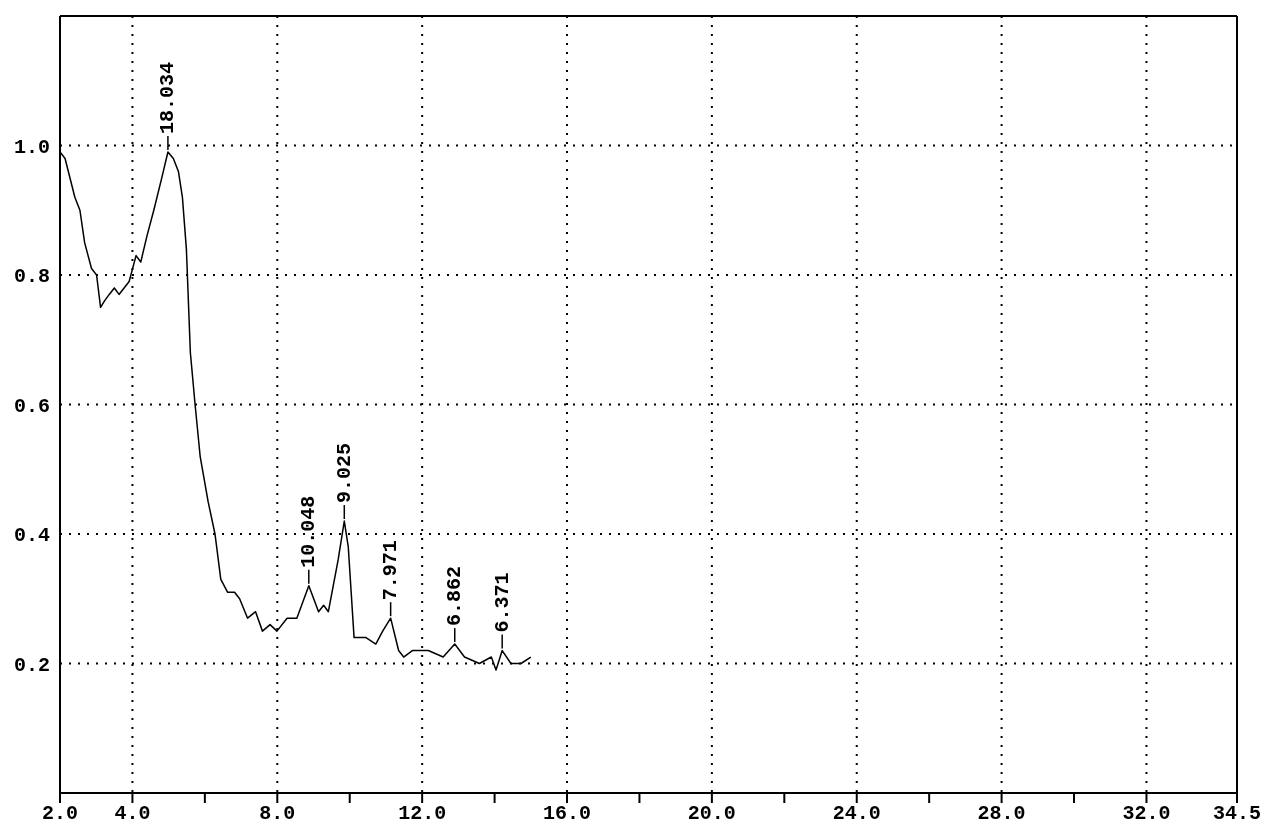 This screenshot has height=831, width=1273. What do you see at coordinates (344, 473) in the screenshot?
I see `annotation: 9.025` at bounding box center [344, 473].